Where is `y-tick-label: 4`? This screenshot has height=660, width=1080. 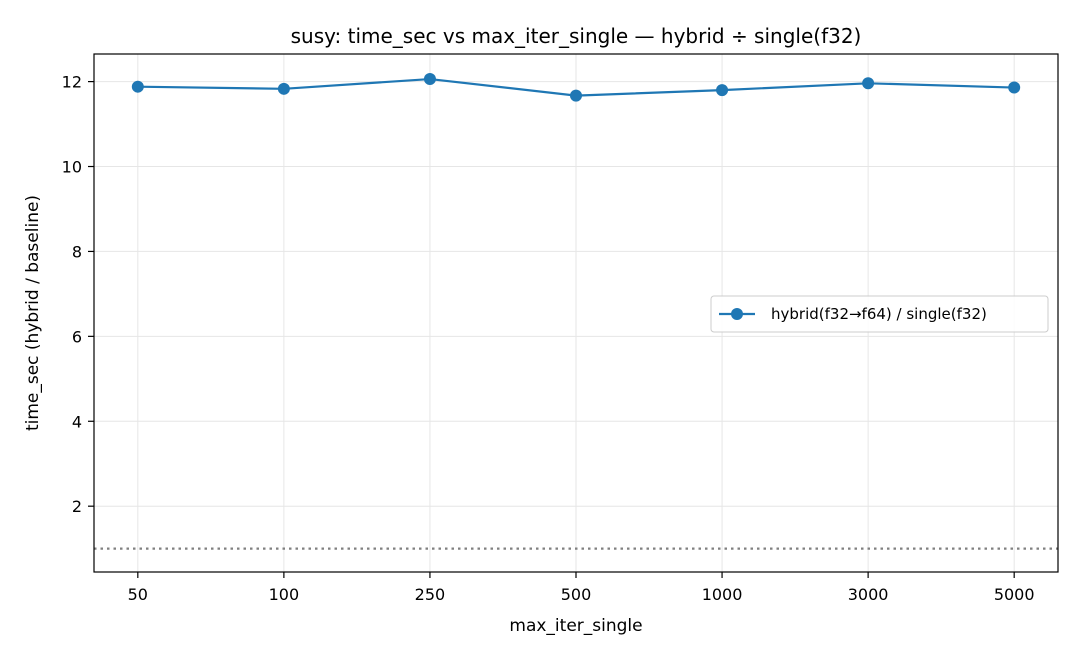
y-tick-label: 4 is located at coordinates (77, 421).